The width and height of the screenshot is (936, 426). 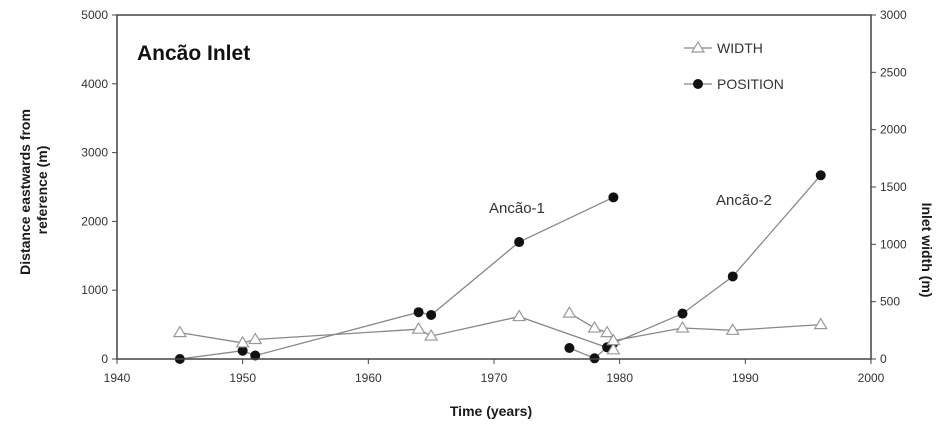 What do you see at coordinates (893, 15) in the screenshot?
I see `y2-tick-label: 3000` at bounding box center [893, 15].